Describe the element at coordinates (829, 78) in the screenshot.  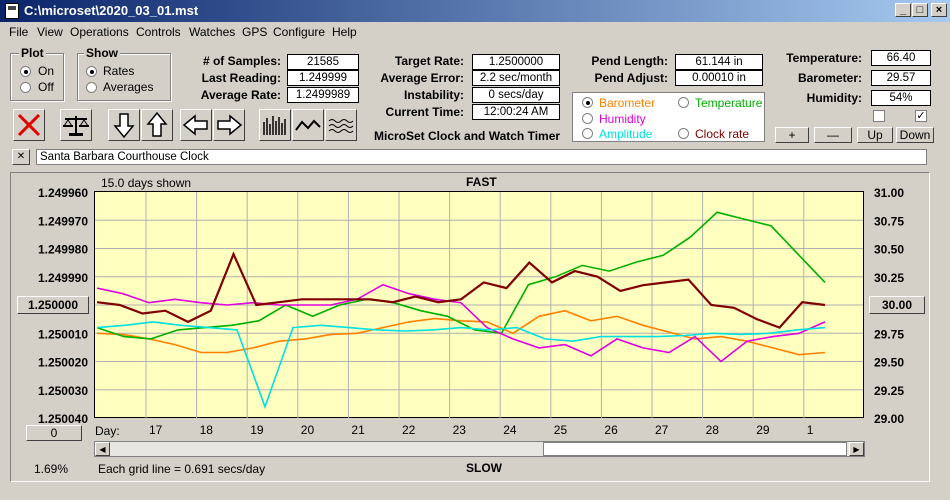
I see `barometer-label: Barometer:` at that location.